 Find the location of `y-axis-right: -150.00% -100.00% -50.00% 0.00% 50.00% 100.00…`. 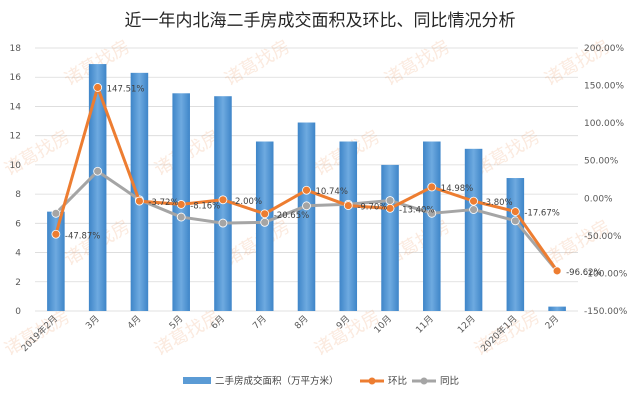

y-axis-right: -150.00% -100.00% -50.00% 0.00% 50.00% 100.00… is located at coordinates (606, 180).